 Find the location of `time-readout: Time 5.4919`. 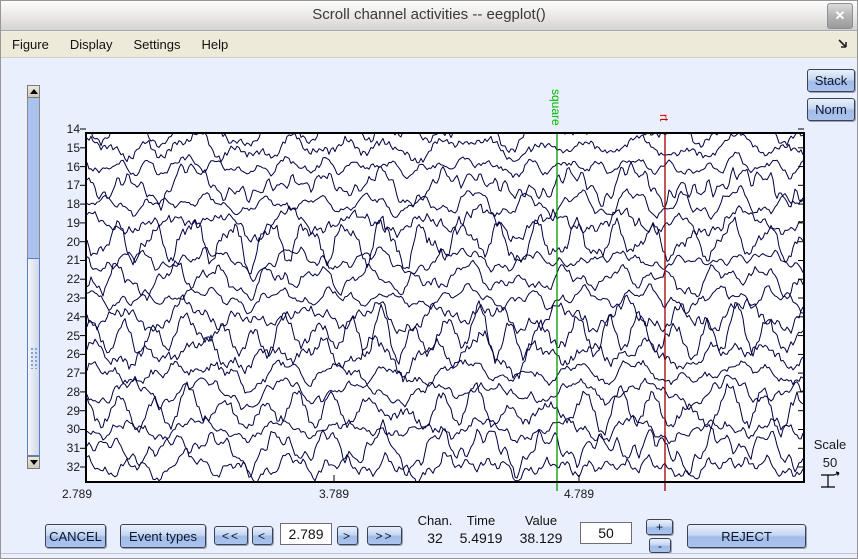

time-readout: Time 5.4919 is located at coordinates (481, 530).